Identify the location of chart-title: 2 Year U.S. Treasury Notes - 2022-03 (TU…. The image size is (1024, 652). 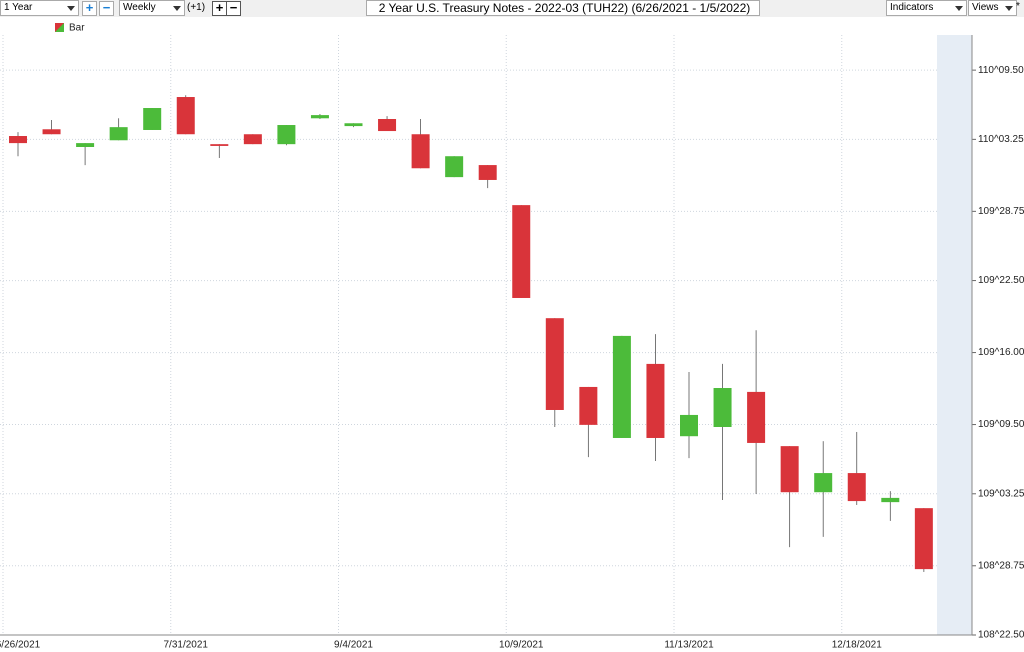
(563, 8).